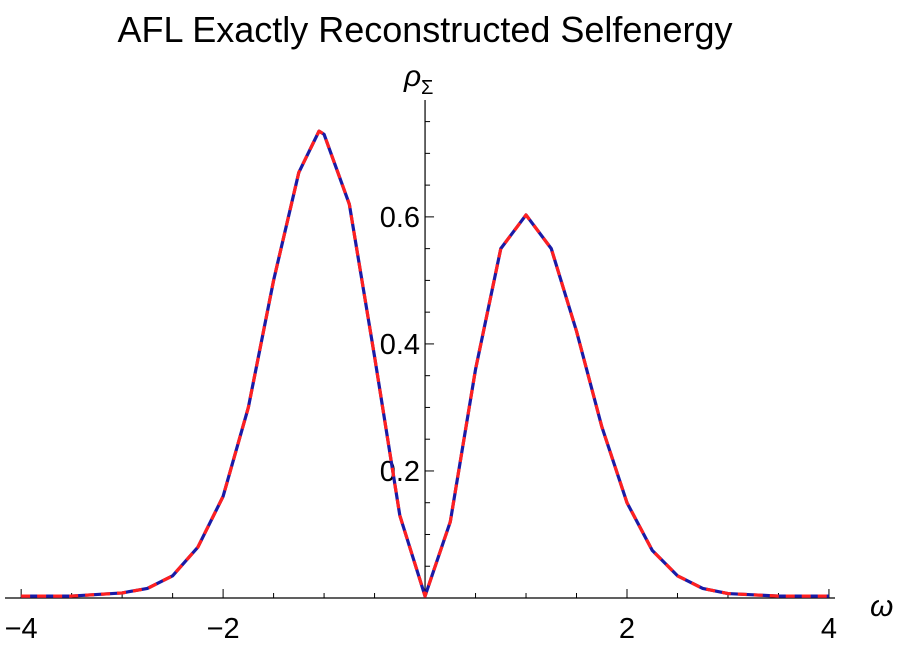 Image resolution: width=897 pixels, height=654 pixels. What do you see at coordinates (21, 629) in the screenshot?
I see `x-tick-label: −4` at bounding box center [21, 629].